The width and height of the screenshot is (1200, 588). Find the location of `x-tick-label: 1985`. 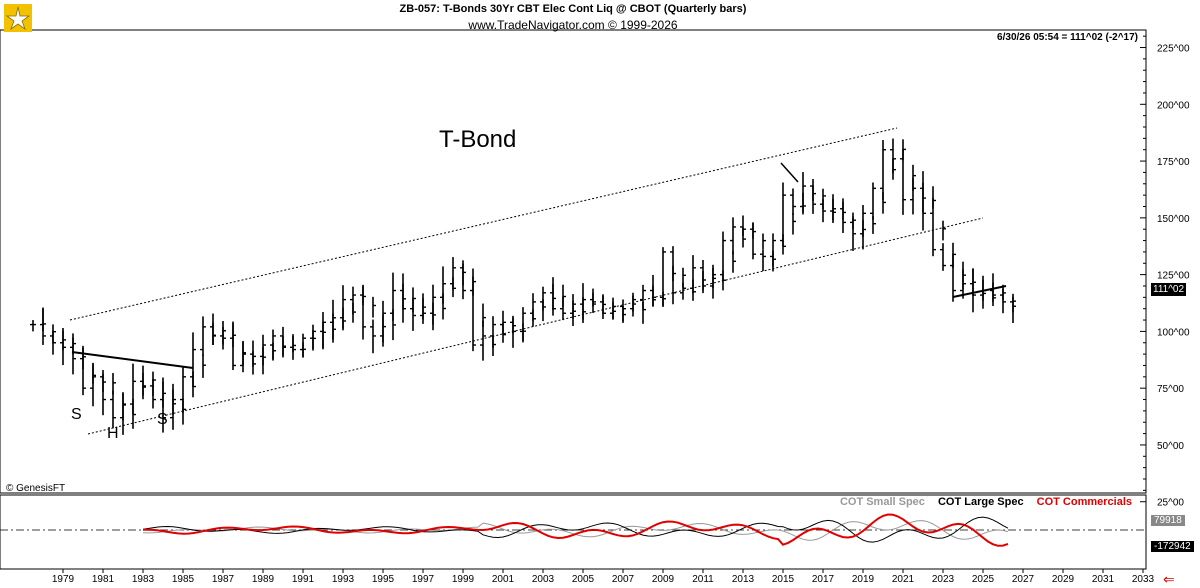

x-tick-label: 1985 is located at coordinates (183, 579).